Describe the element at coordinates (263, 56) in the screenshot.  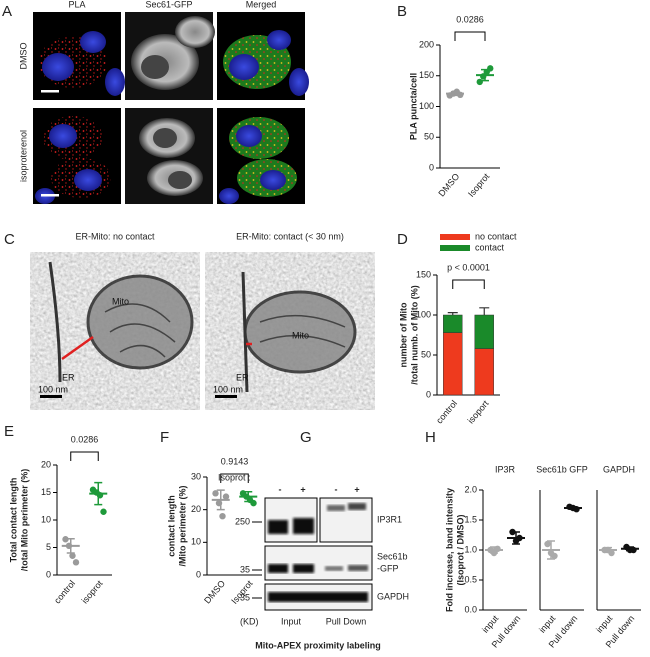
I see `image-merged-dmso` at that location.